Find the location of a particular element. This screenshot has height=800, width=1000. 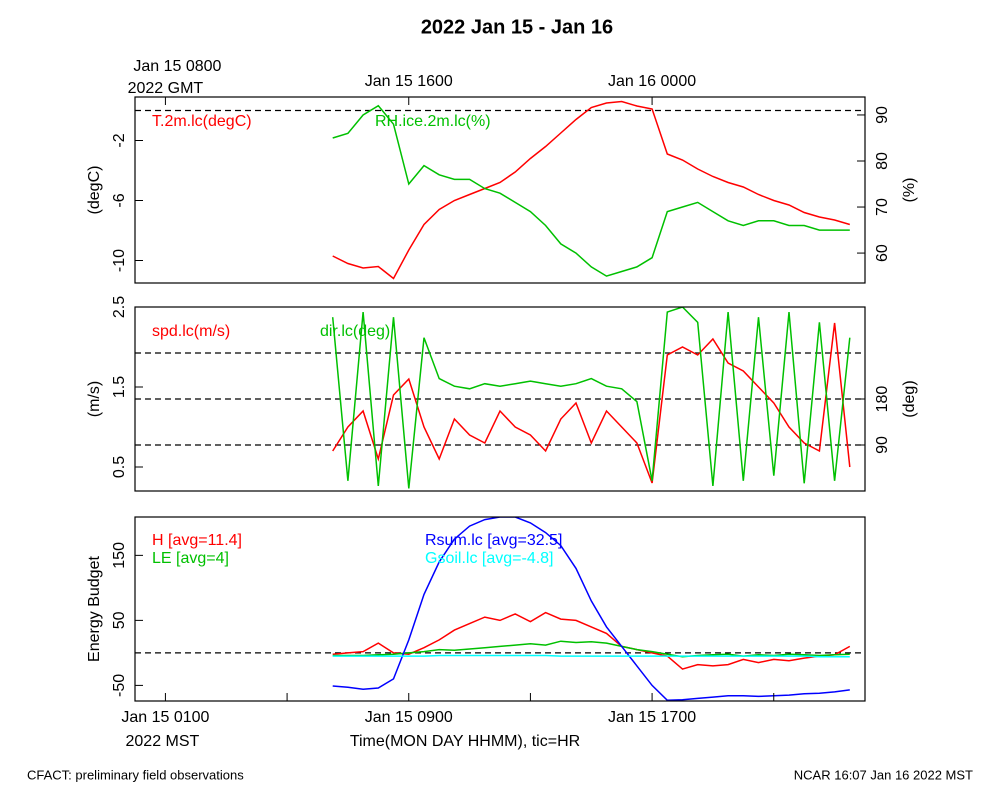

chart-title: 2022 Jan 15 - Jan 16 is located at coordinates (517, 27).